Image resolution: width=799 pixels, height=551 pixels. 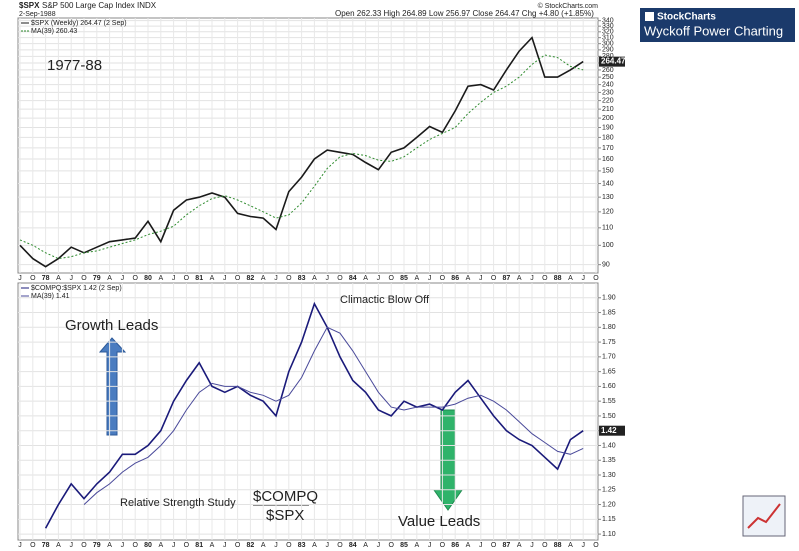 What do you see at coordinates (649, 16) in the screenshot?
I see `logo-icon` at bounding box center [649, 16].